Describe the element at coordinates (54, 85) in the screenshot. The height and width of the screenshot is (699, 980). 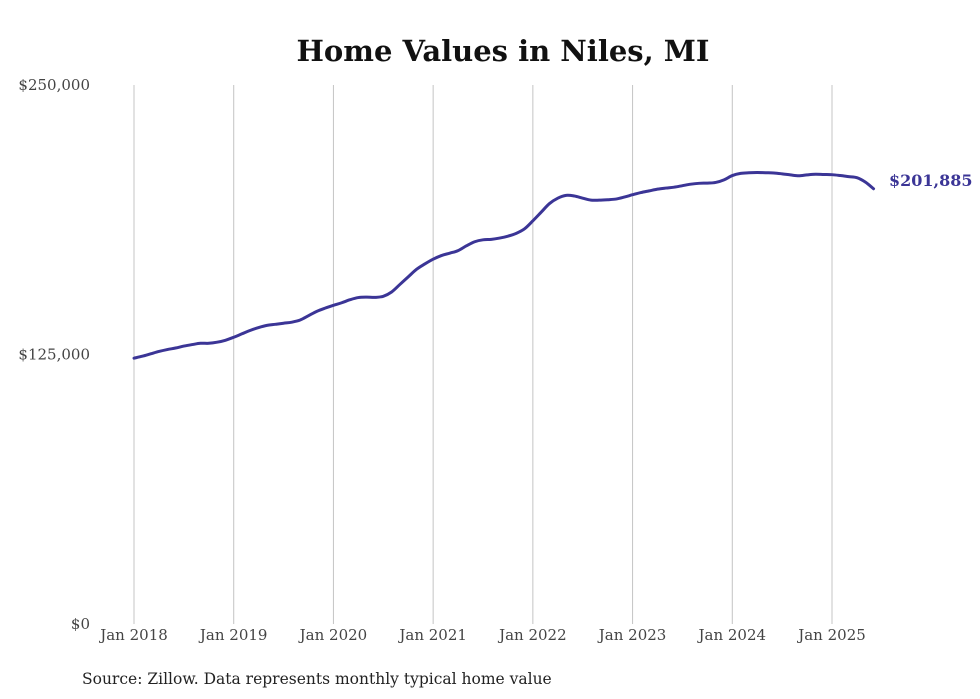
I see `y-tick-label: $250,000` at that location.